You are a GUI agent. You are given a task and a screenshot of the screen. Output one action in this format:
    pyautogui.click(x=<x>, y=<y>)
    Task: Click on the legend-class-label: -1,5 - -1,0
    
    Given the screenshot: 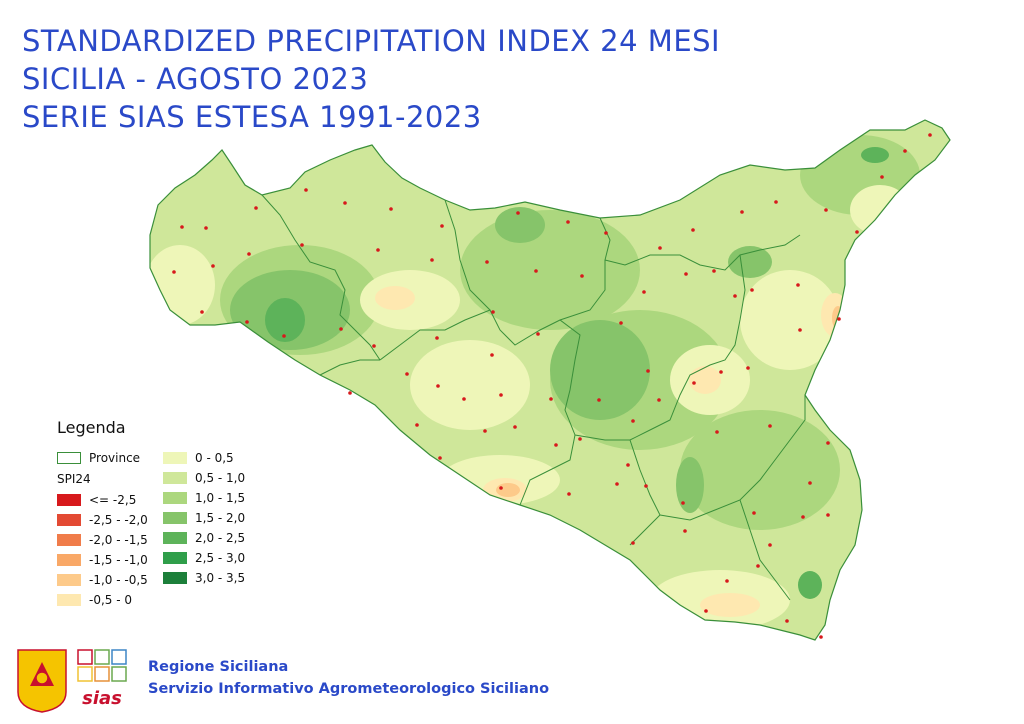 What is the action you would take?
    pyautogui.click(x=118, y=560)
    